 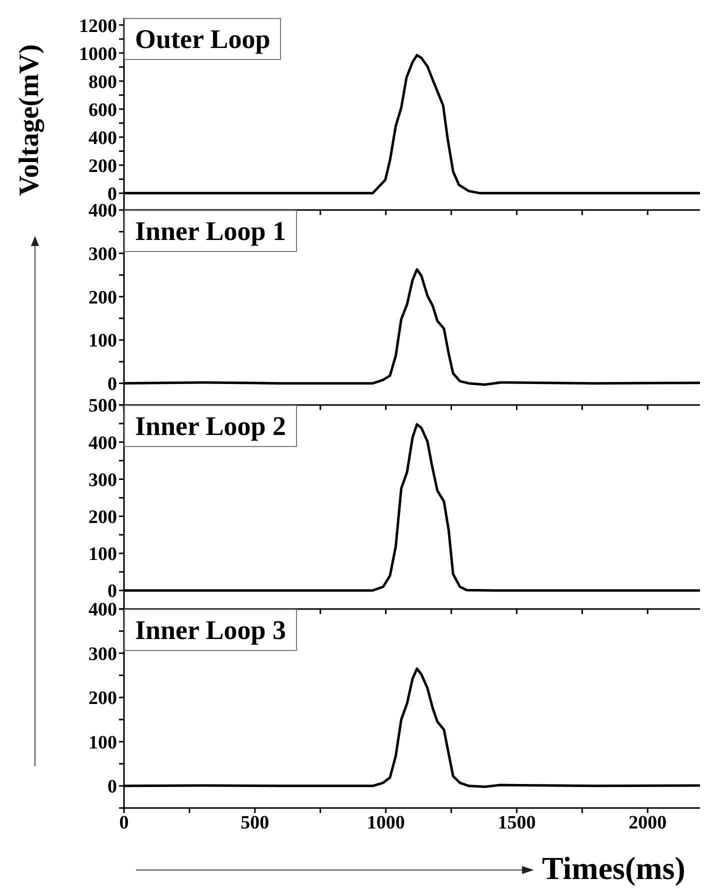 What do you see at coordinates (255, 823) in the screenshot?
I see `x-tick-label: 500` at bounding box center [255, 823].